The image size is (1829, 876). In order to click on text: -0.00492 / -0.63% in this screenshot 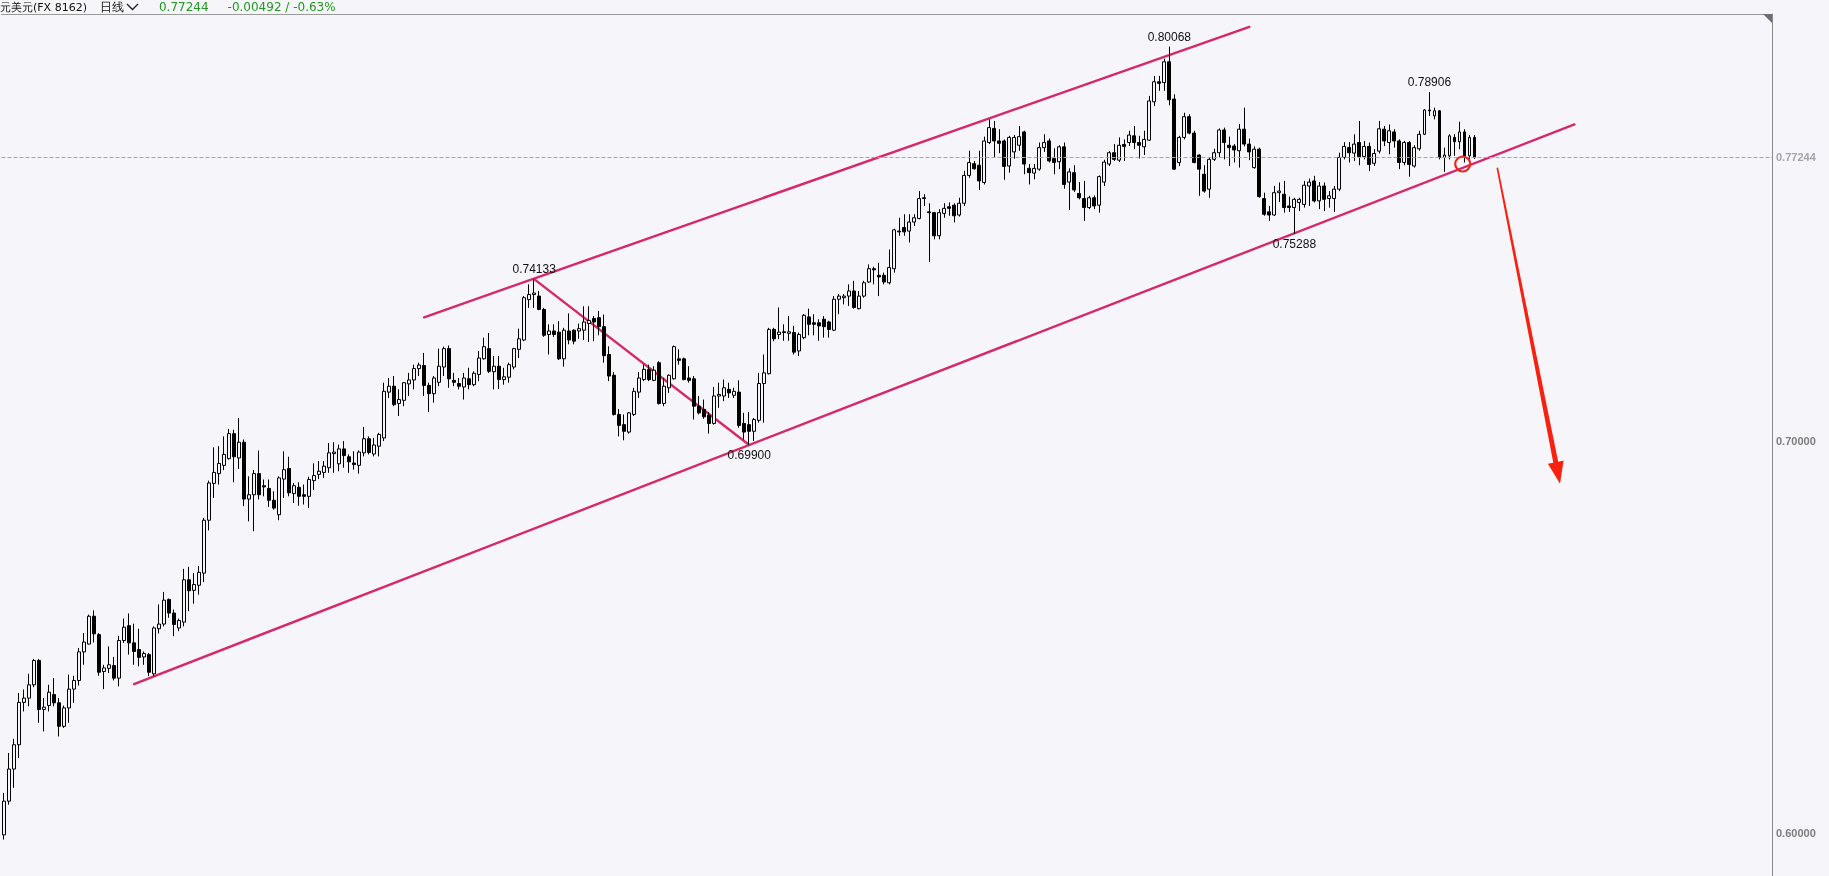, I will do `click(281, 7)`.